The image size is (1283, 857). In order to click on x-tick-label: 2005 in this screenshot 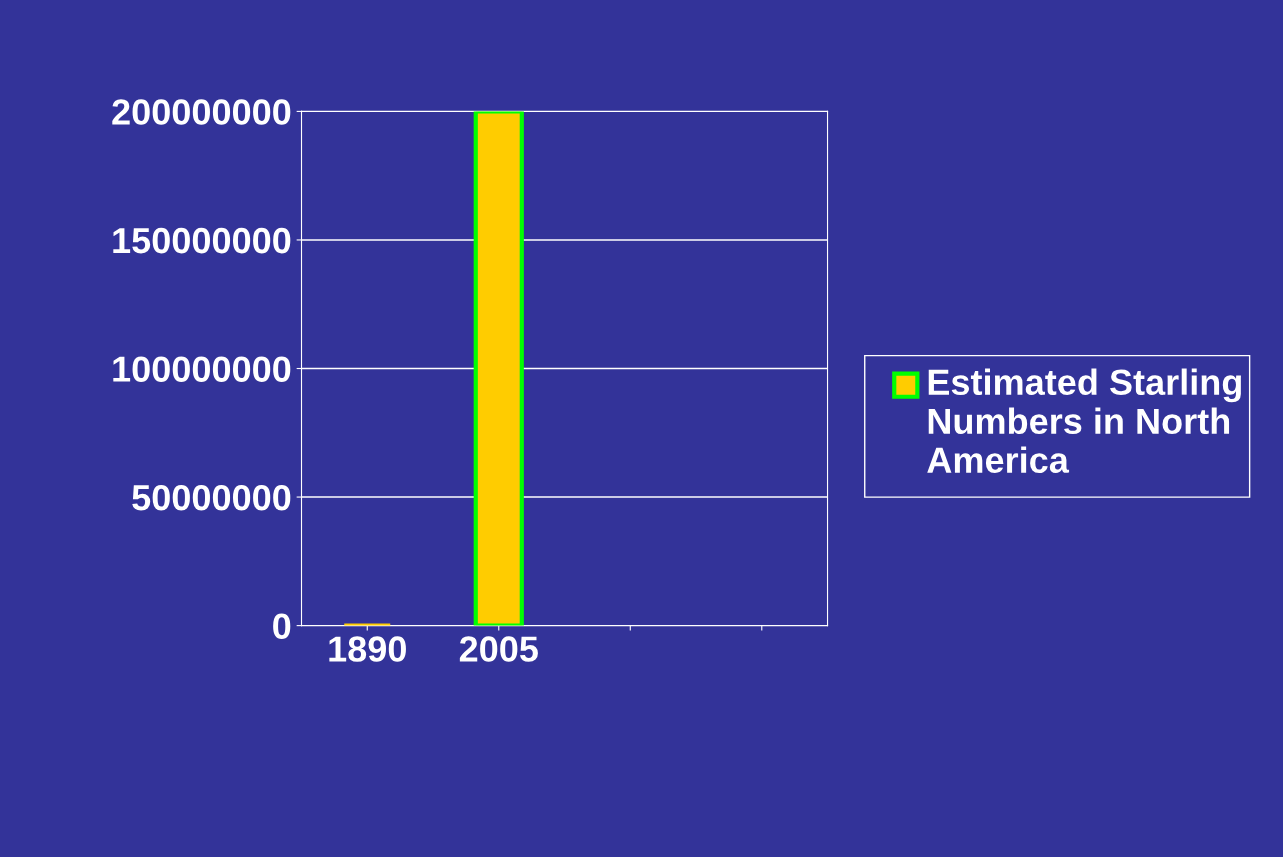, I will do `click(498, 649)`.